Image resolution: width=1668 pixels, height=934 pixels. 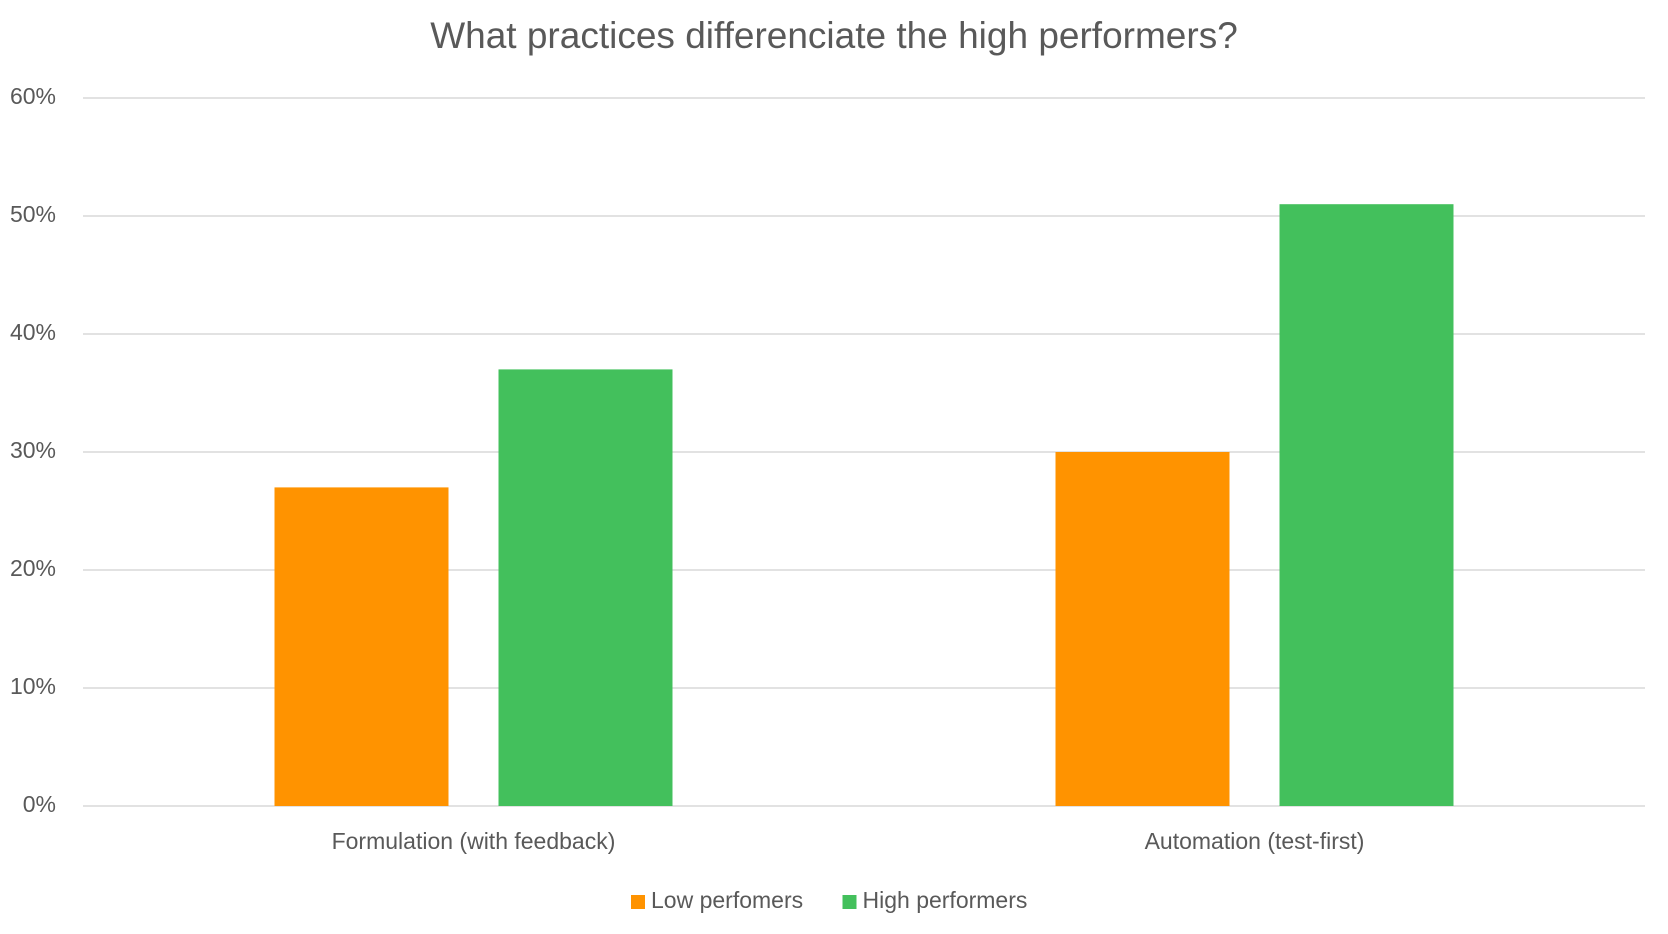 I want to click on y-tick-label: 60%, so click(x=33, y=96).